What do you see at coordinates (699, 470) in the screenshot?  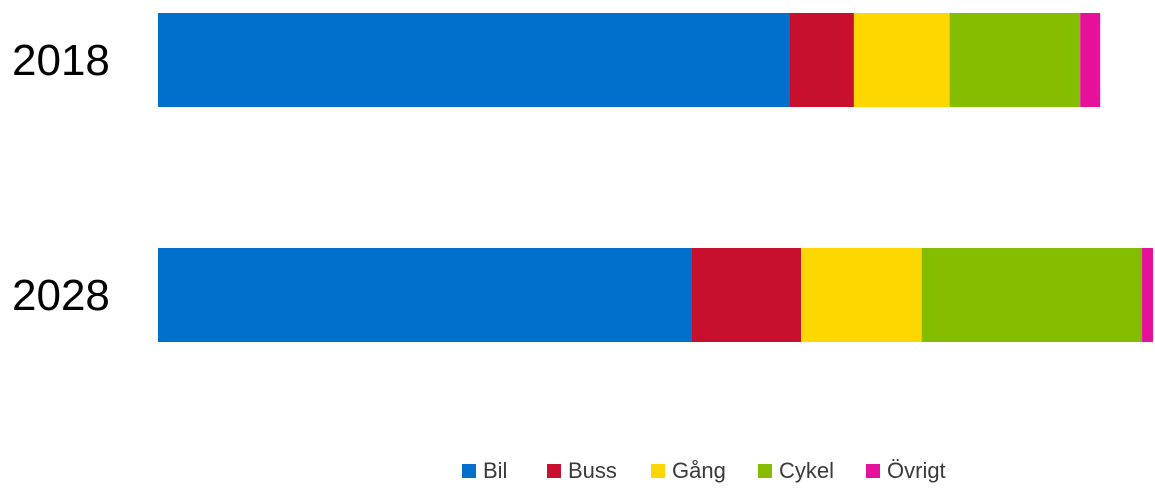 I see `legend-label-gång: Gång` at bounding box center [699, 470].